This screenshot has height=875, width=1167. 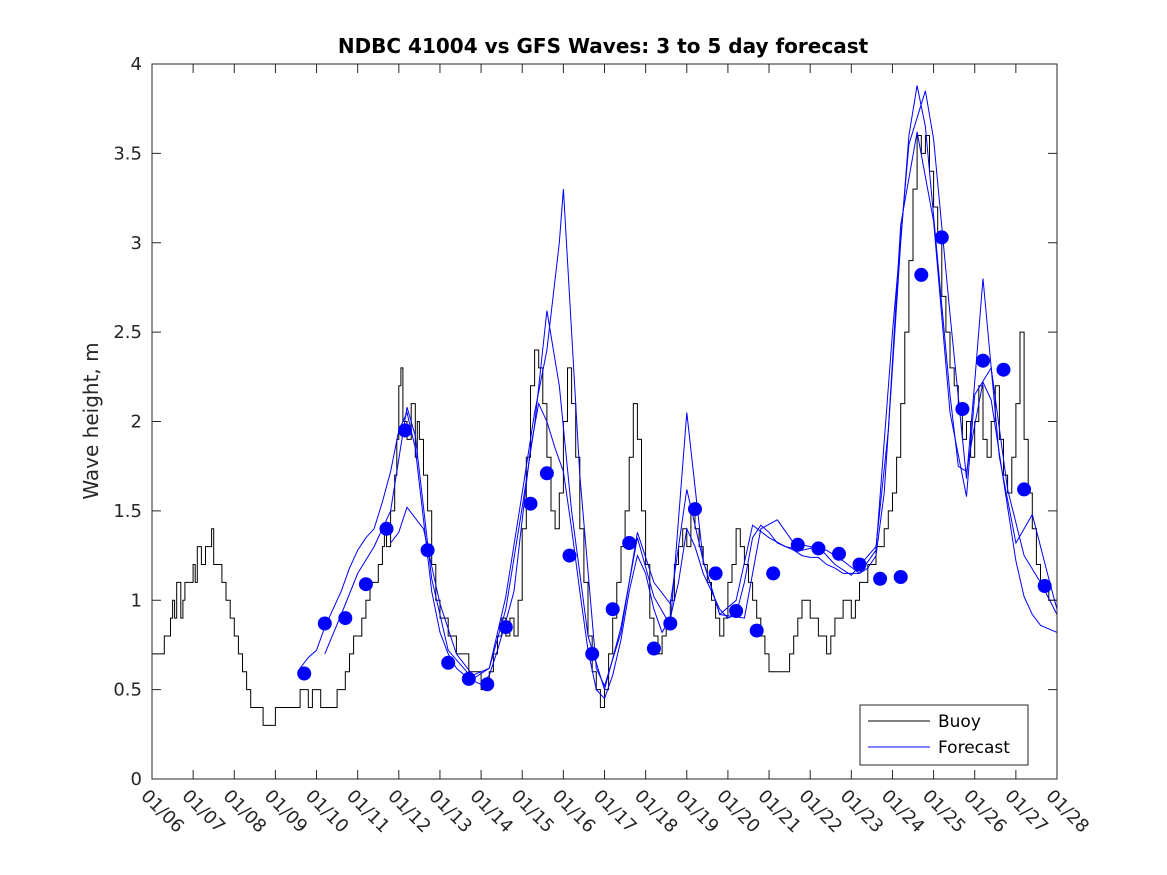 I want to click on y-tick-label-3: 1.5, so click(x=127, y=511).